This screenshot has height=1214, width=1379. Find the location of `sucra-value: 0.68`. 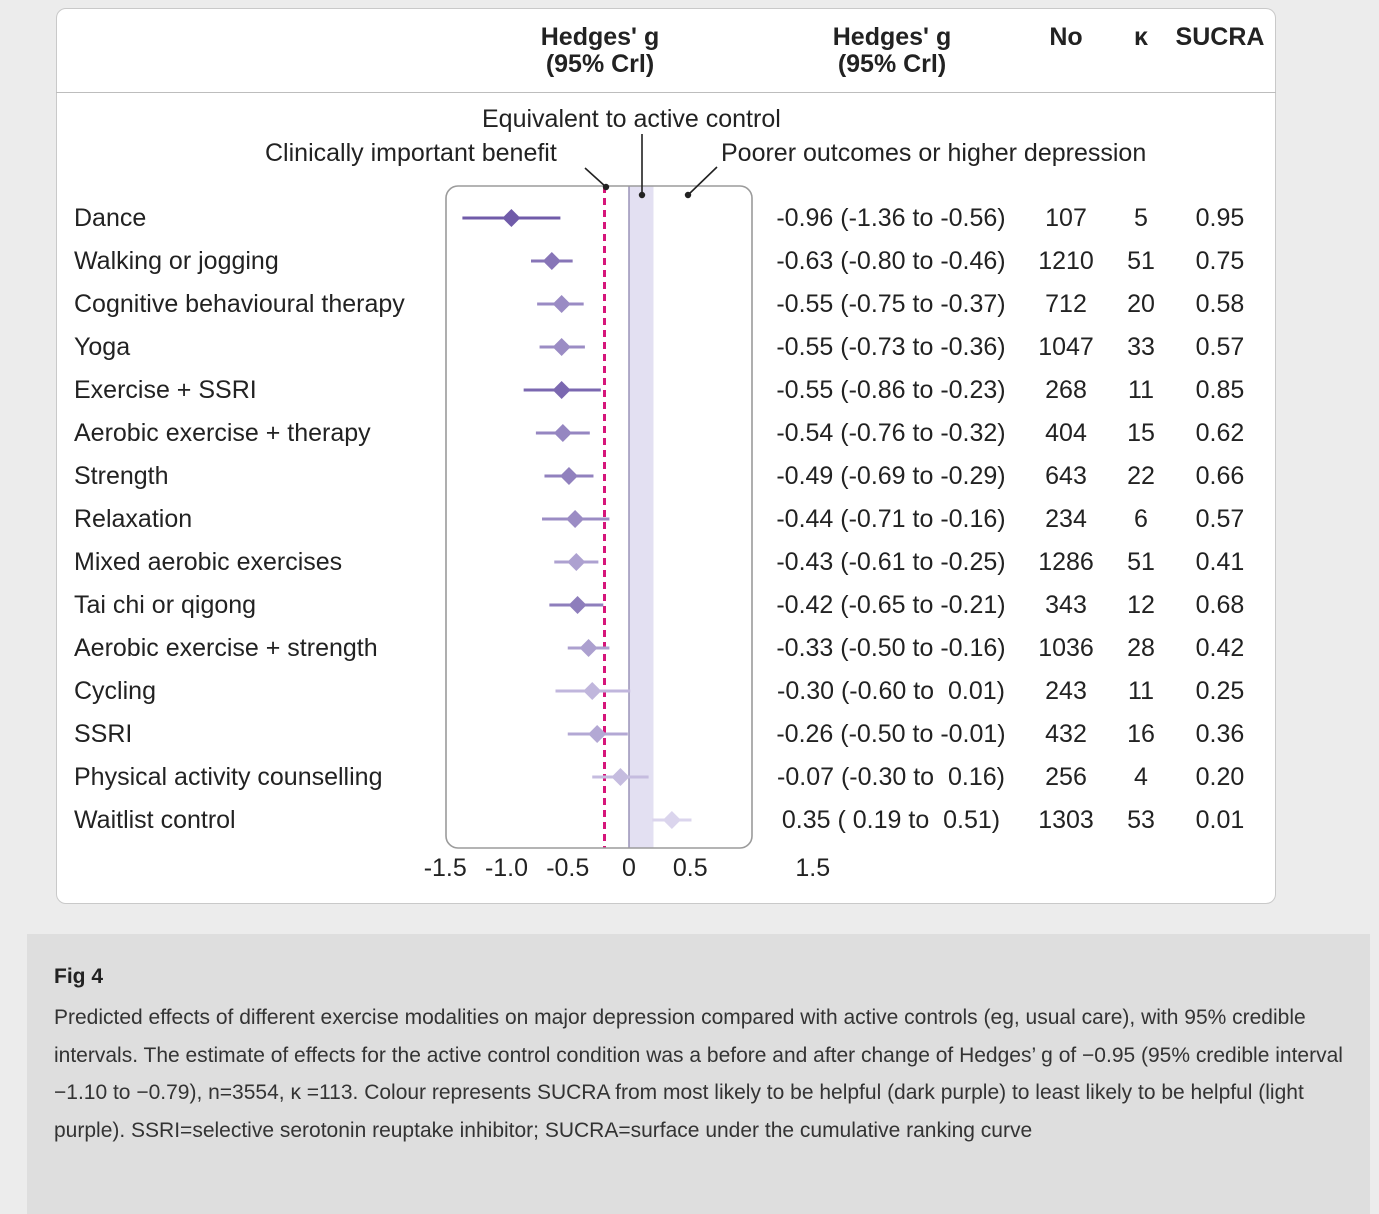

sucra-value: 0.68 is located at coordinates (1220, 605).